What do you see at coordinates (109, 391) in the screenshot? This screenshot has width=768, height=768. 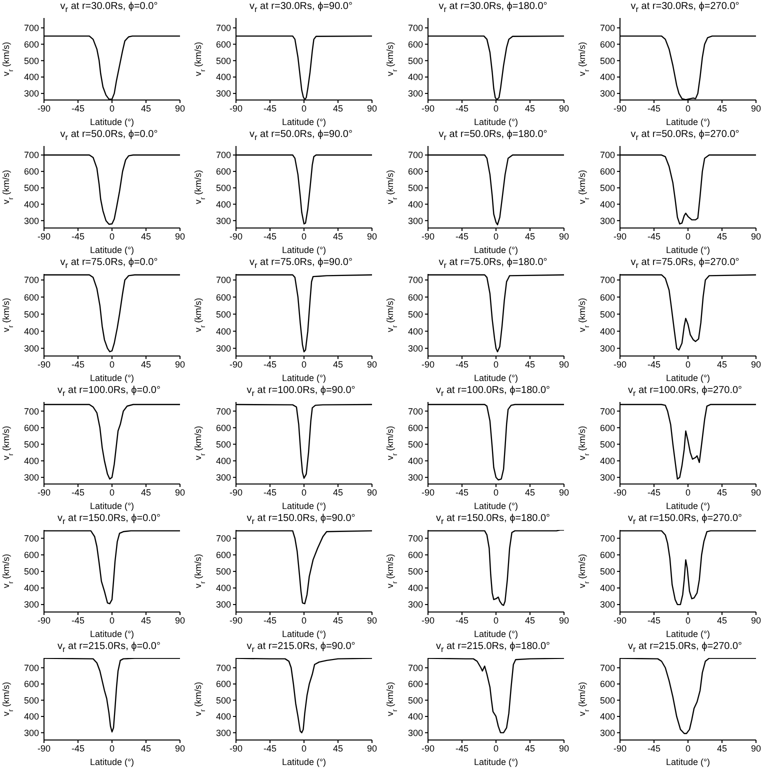 I see `chart-title: v$_{r}$ at r=100.0Rs, ϕ=0.0°` at bounding box center [109, 391].